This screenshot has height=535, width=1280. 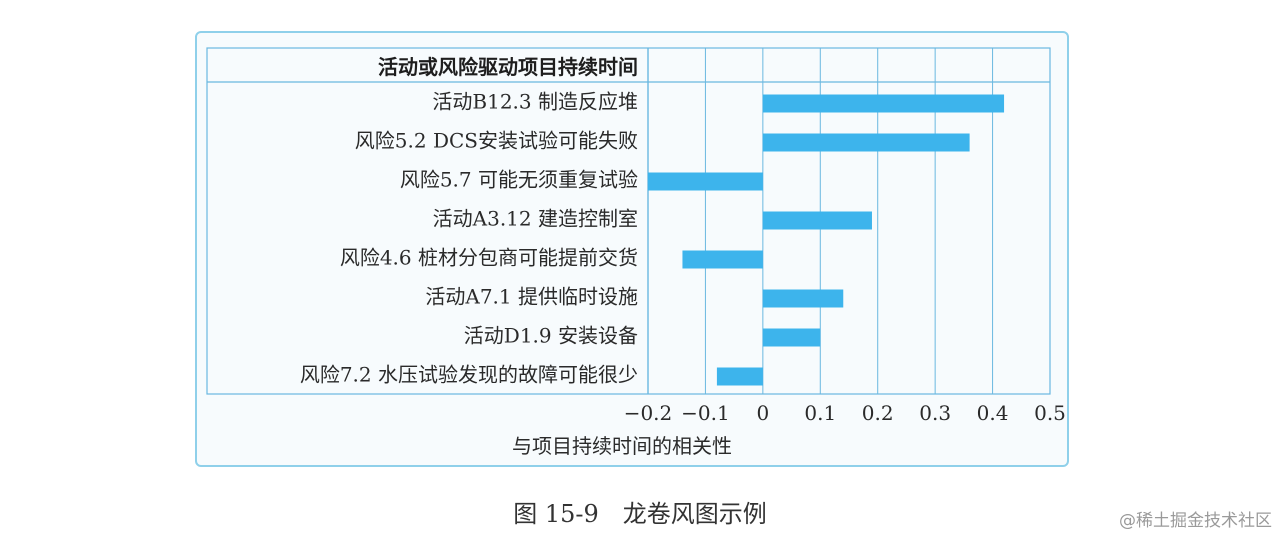 I want to click on x-tick-label: −0.1, so click(x=705, y=413).